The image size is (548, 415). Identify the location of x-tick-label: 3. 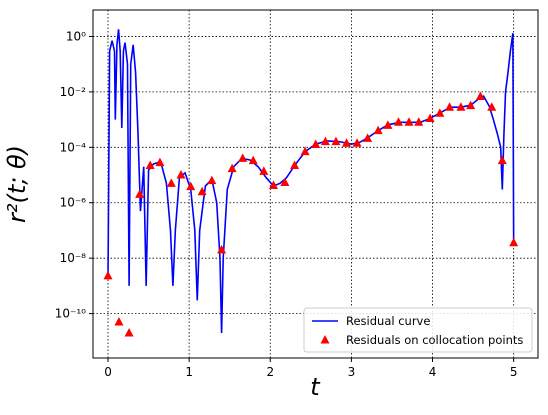
(352, 372).